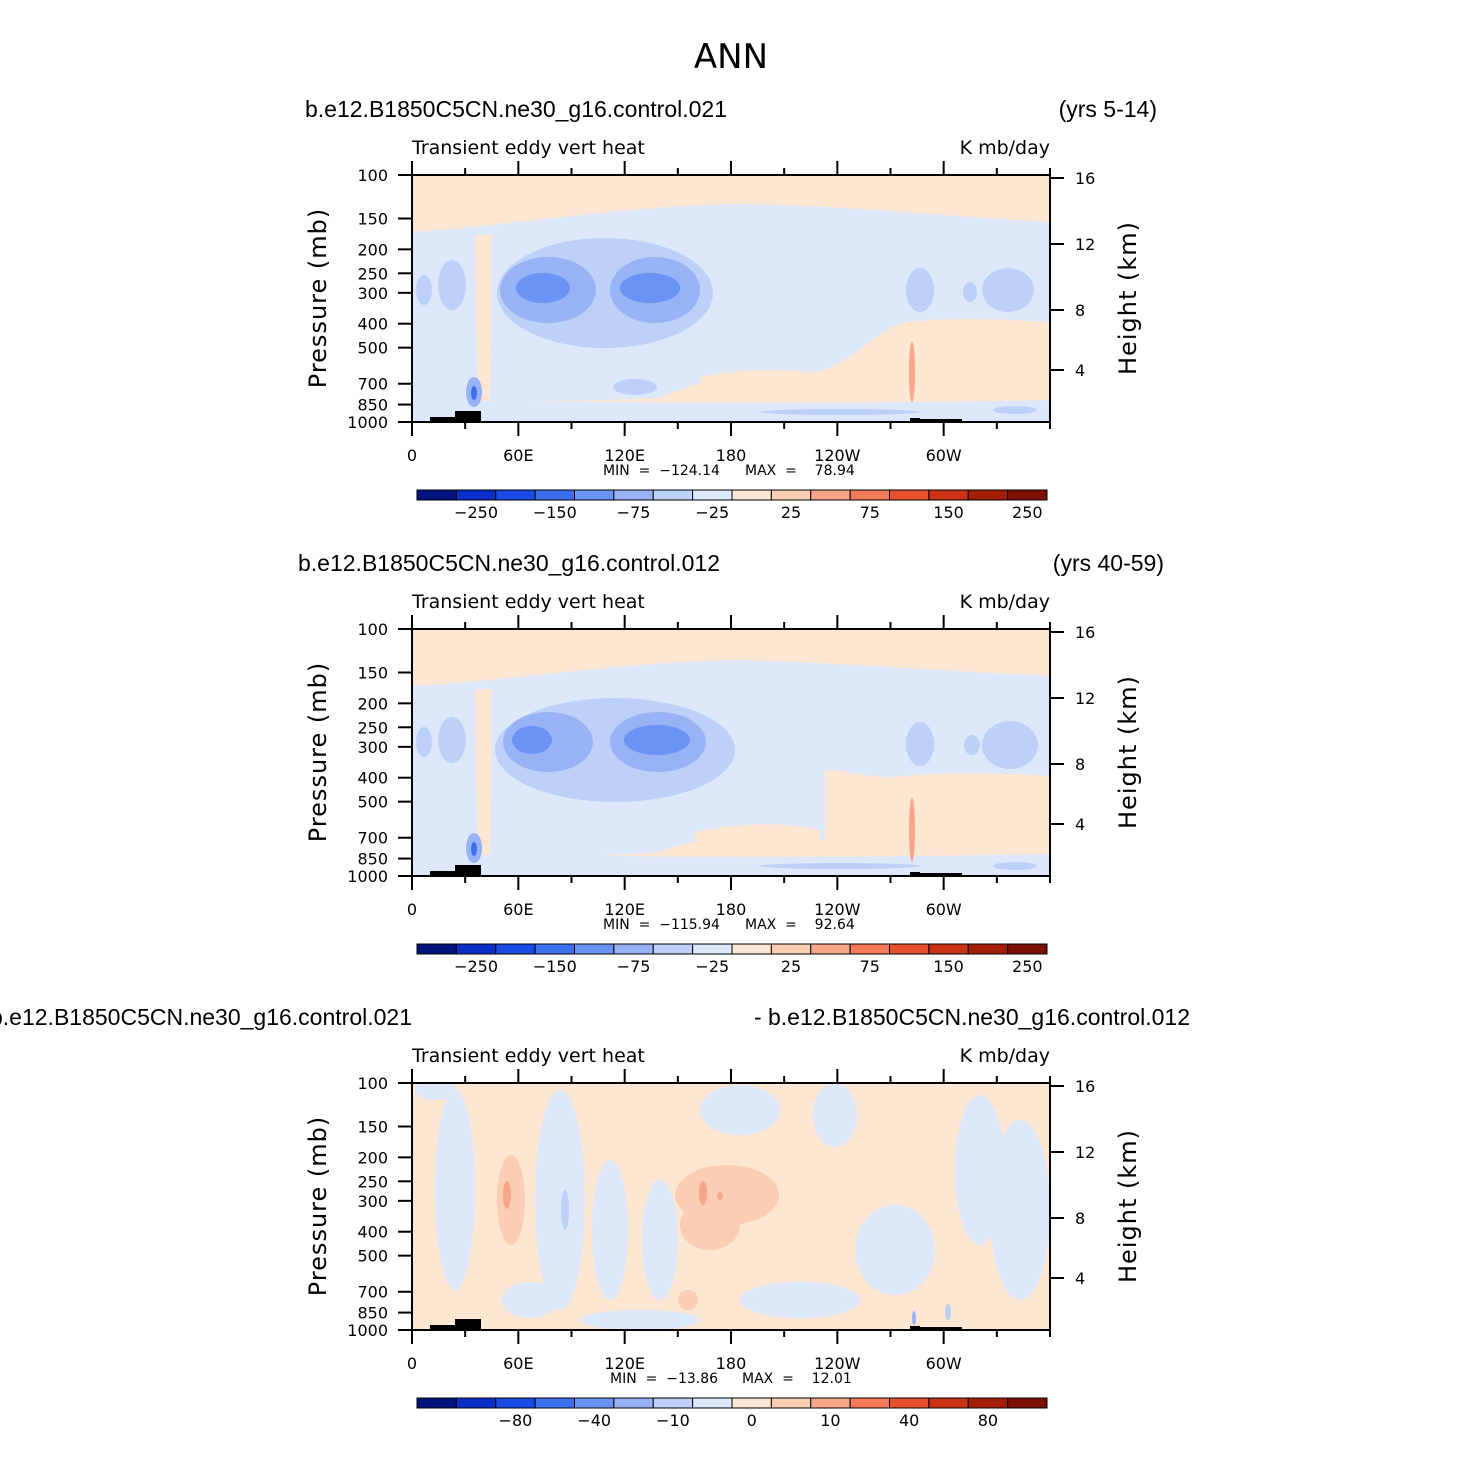 The image size is (1461, 1459). Describe the element at coordinates (661, 471) in the screenshot. I see `min-label: MIN = −124.14` at that location.